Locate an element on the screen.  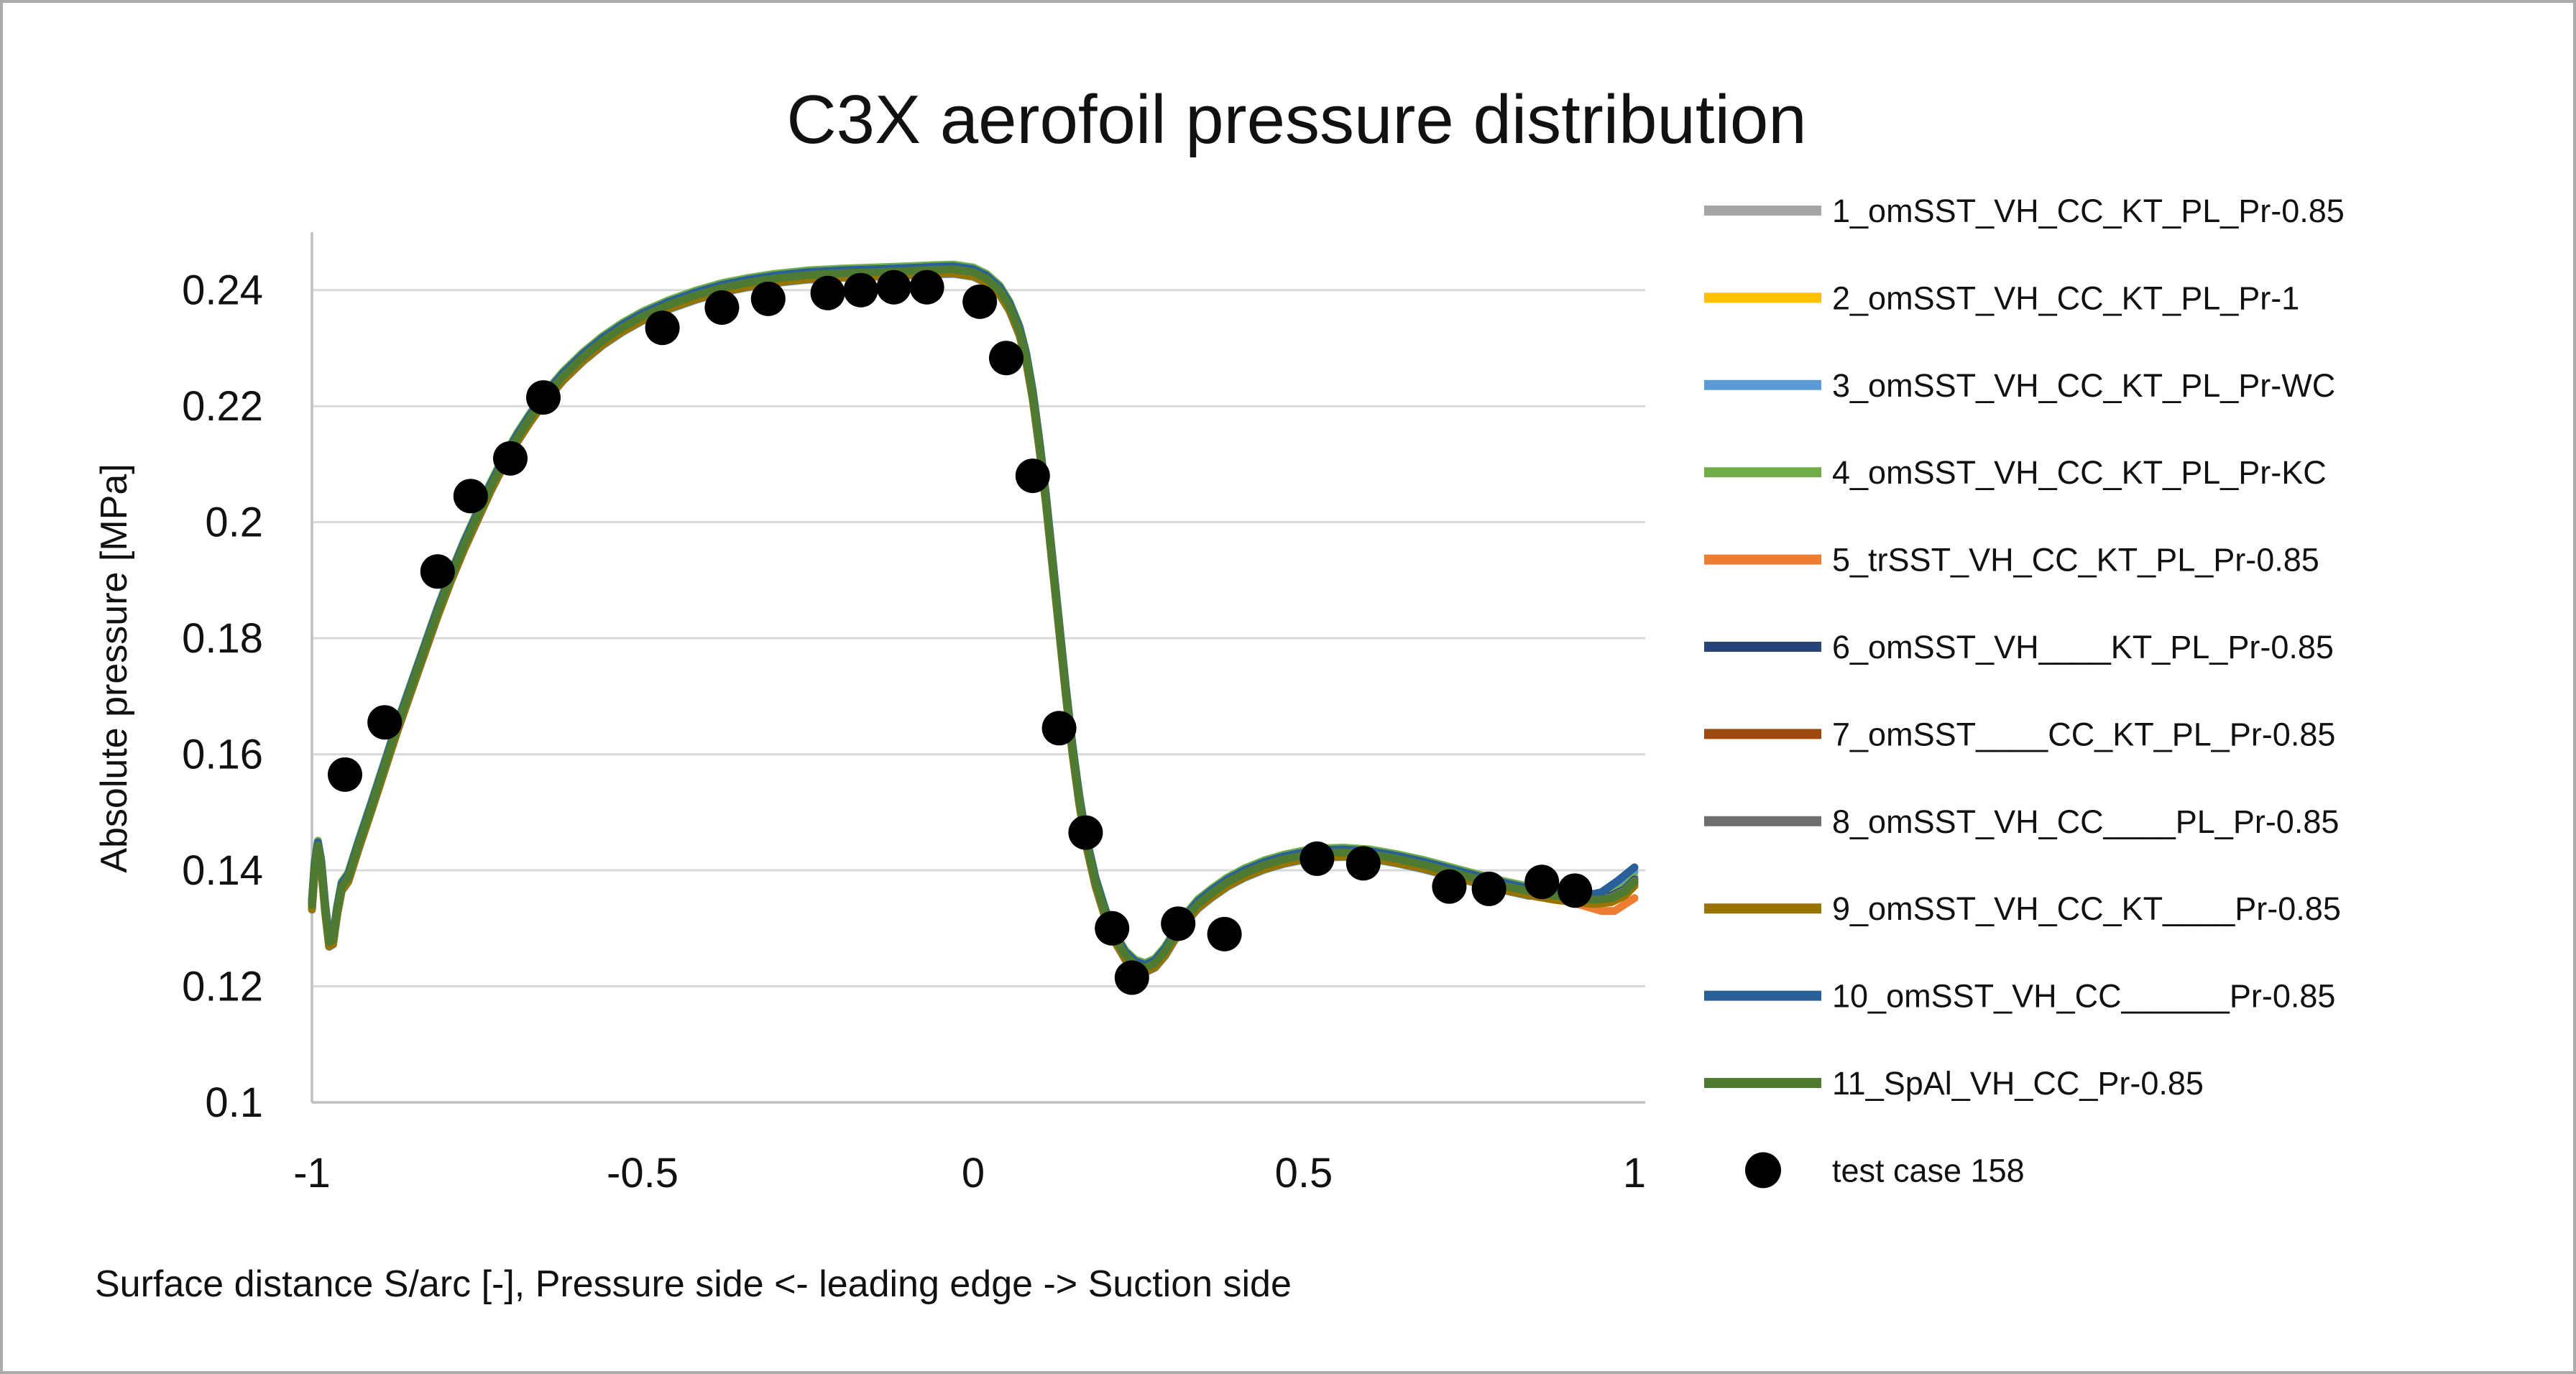
legend-label: 10_omSST_VH_CC______Pr-0.85 is located at coordinates (2083, 996).